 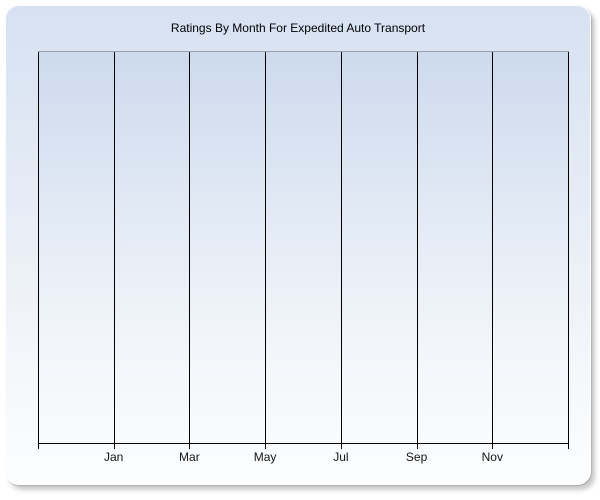 What do you see at coordinates (265, 457) in the screenshot?
I see `x-axis-tick-label: May` at bounding box center [265, 457].